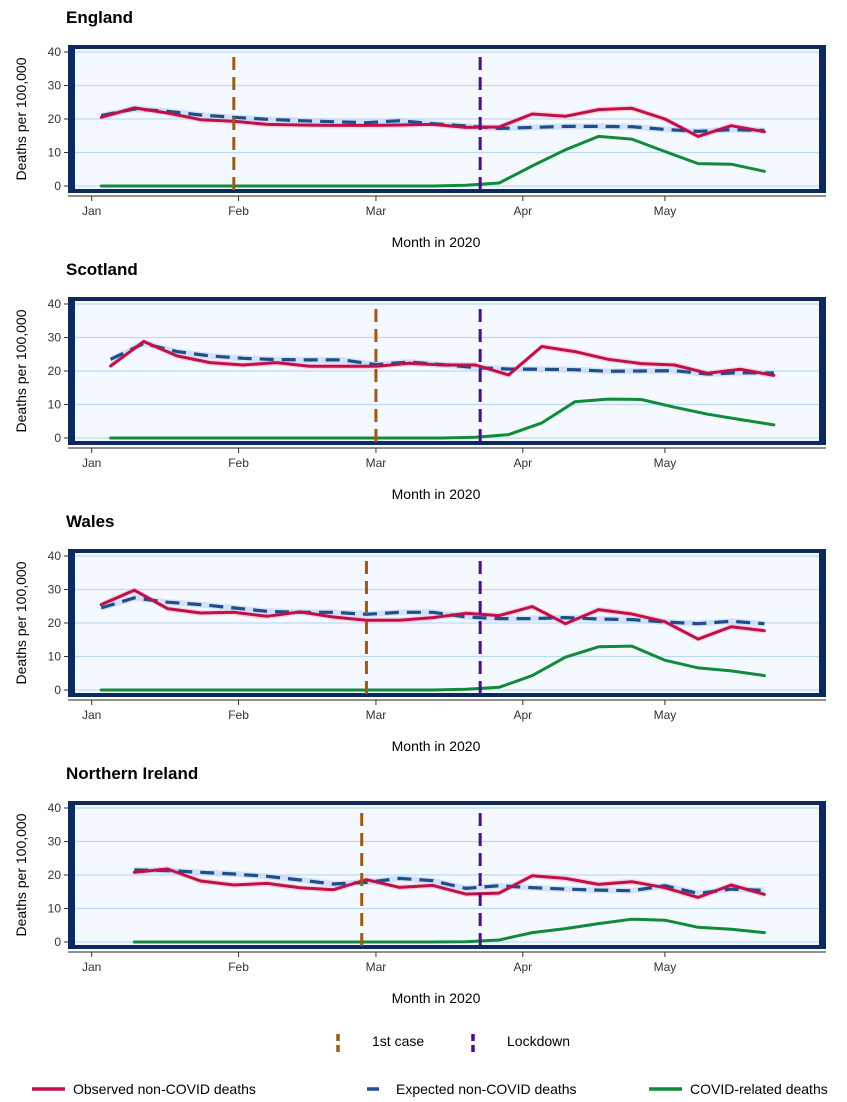 This screenshot has width=847, height=1102. I want to click on legend-label-observed: Observed non-COVID deaths, so click(164, 1089).